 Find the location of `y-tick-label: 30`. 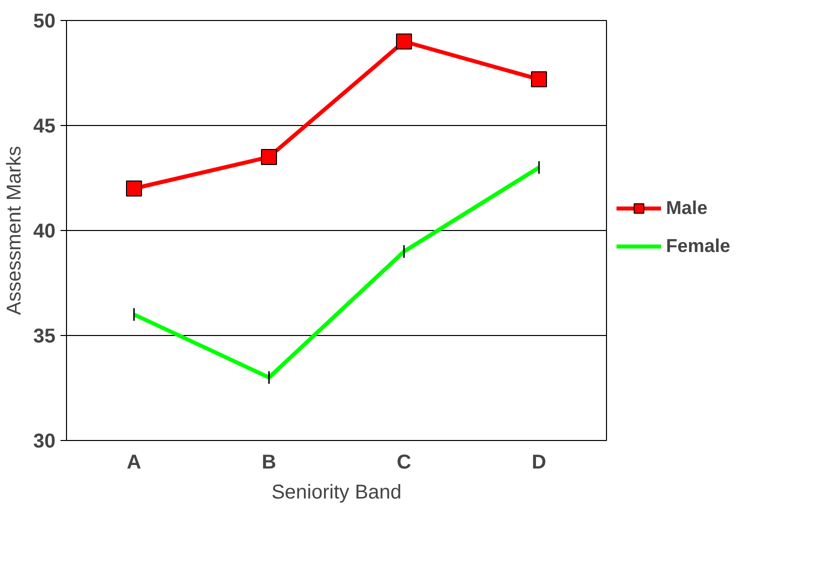

y-tick-label: 30 is located at coordinates (44, 441).